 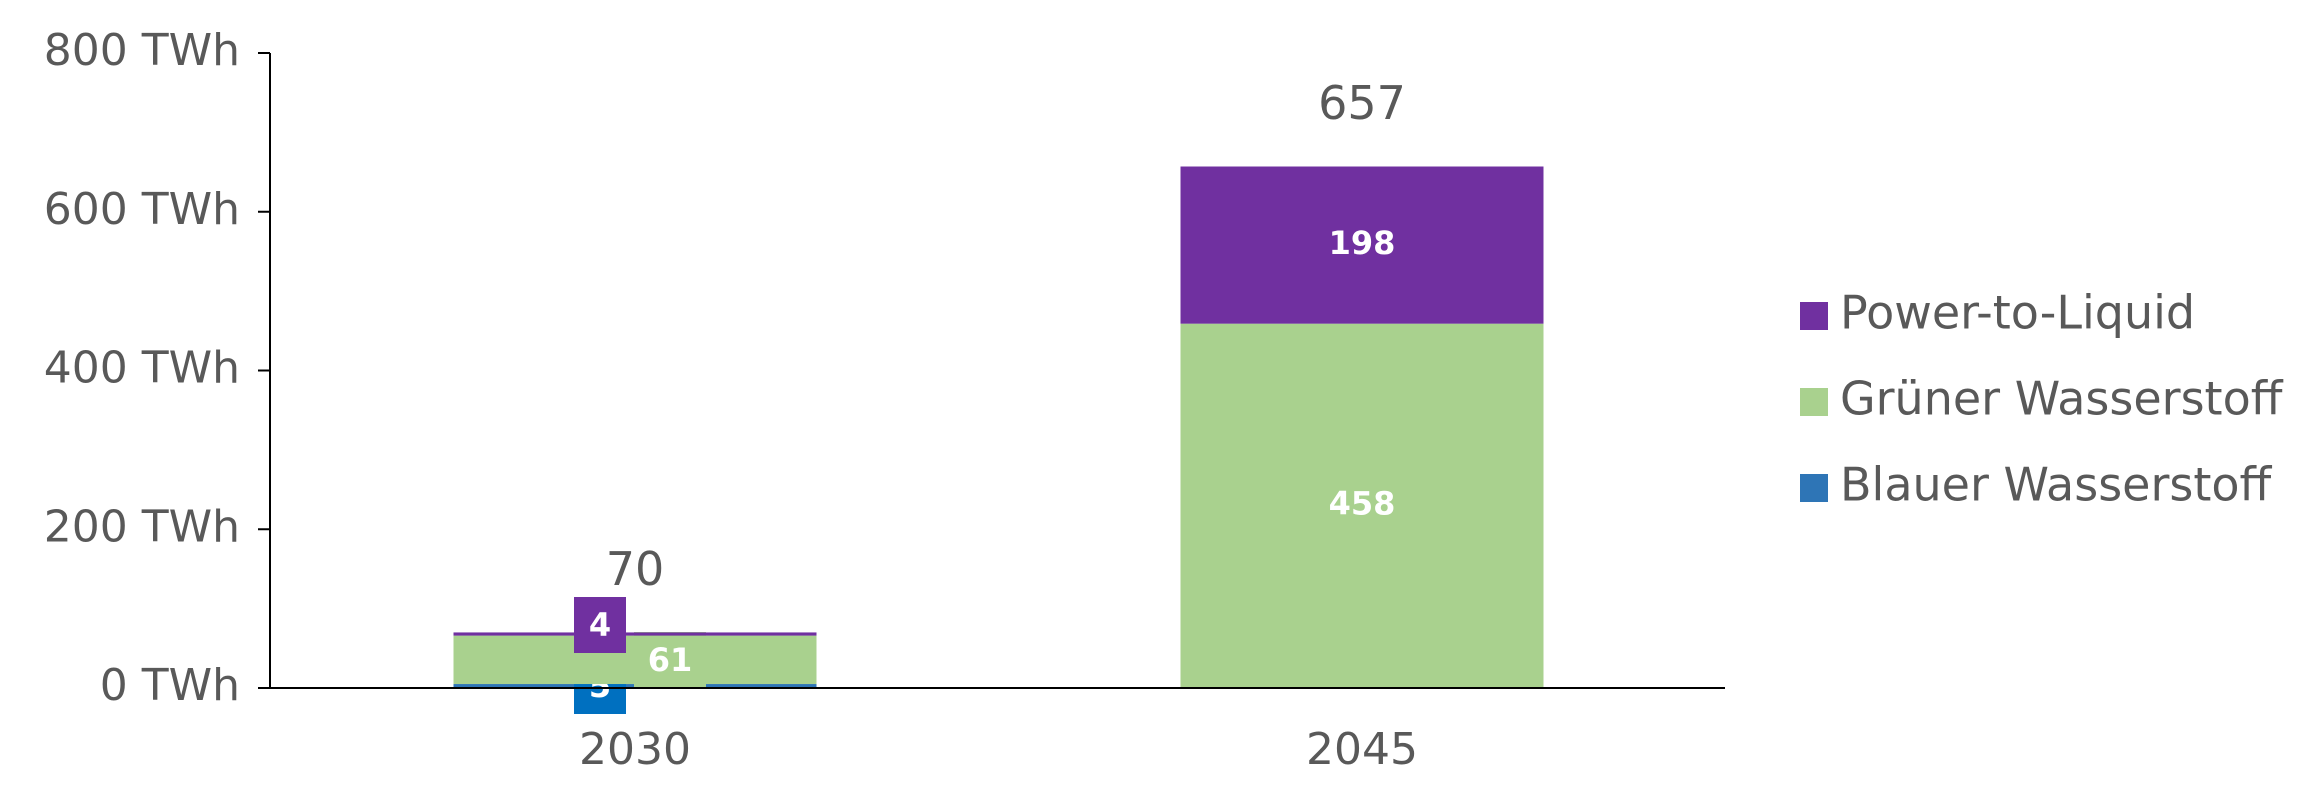 I want to click on y-tick-label: 200 TWh, so click(x=142, y=526).